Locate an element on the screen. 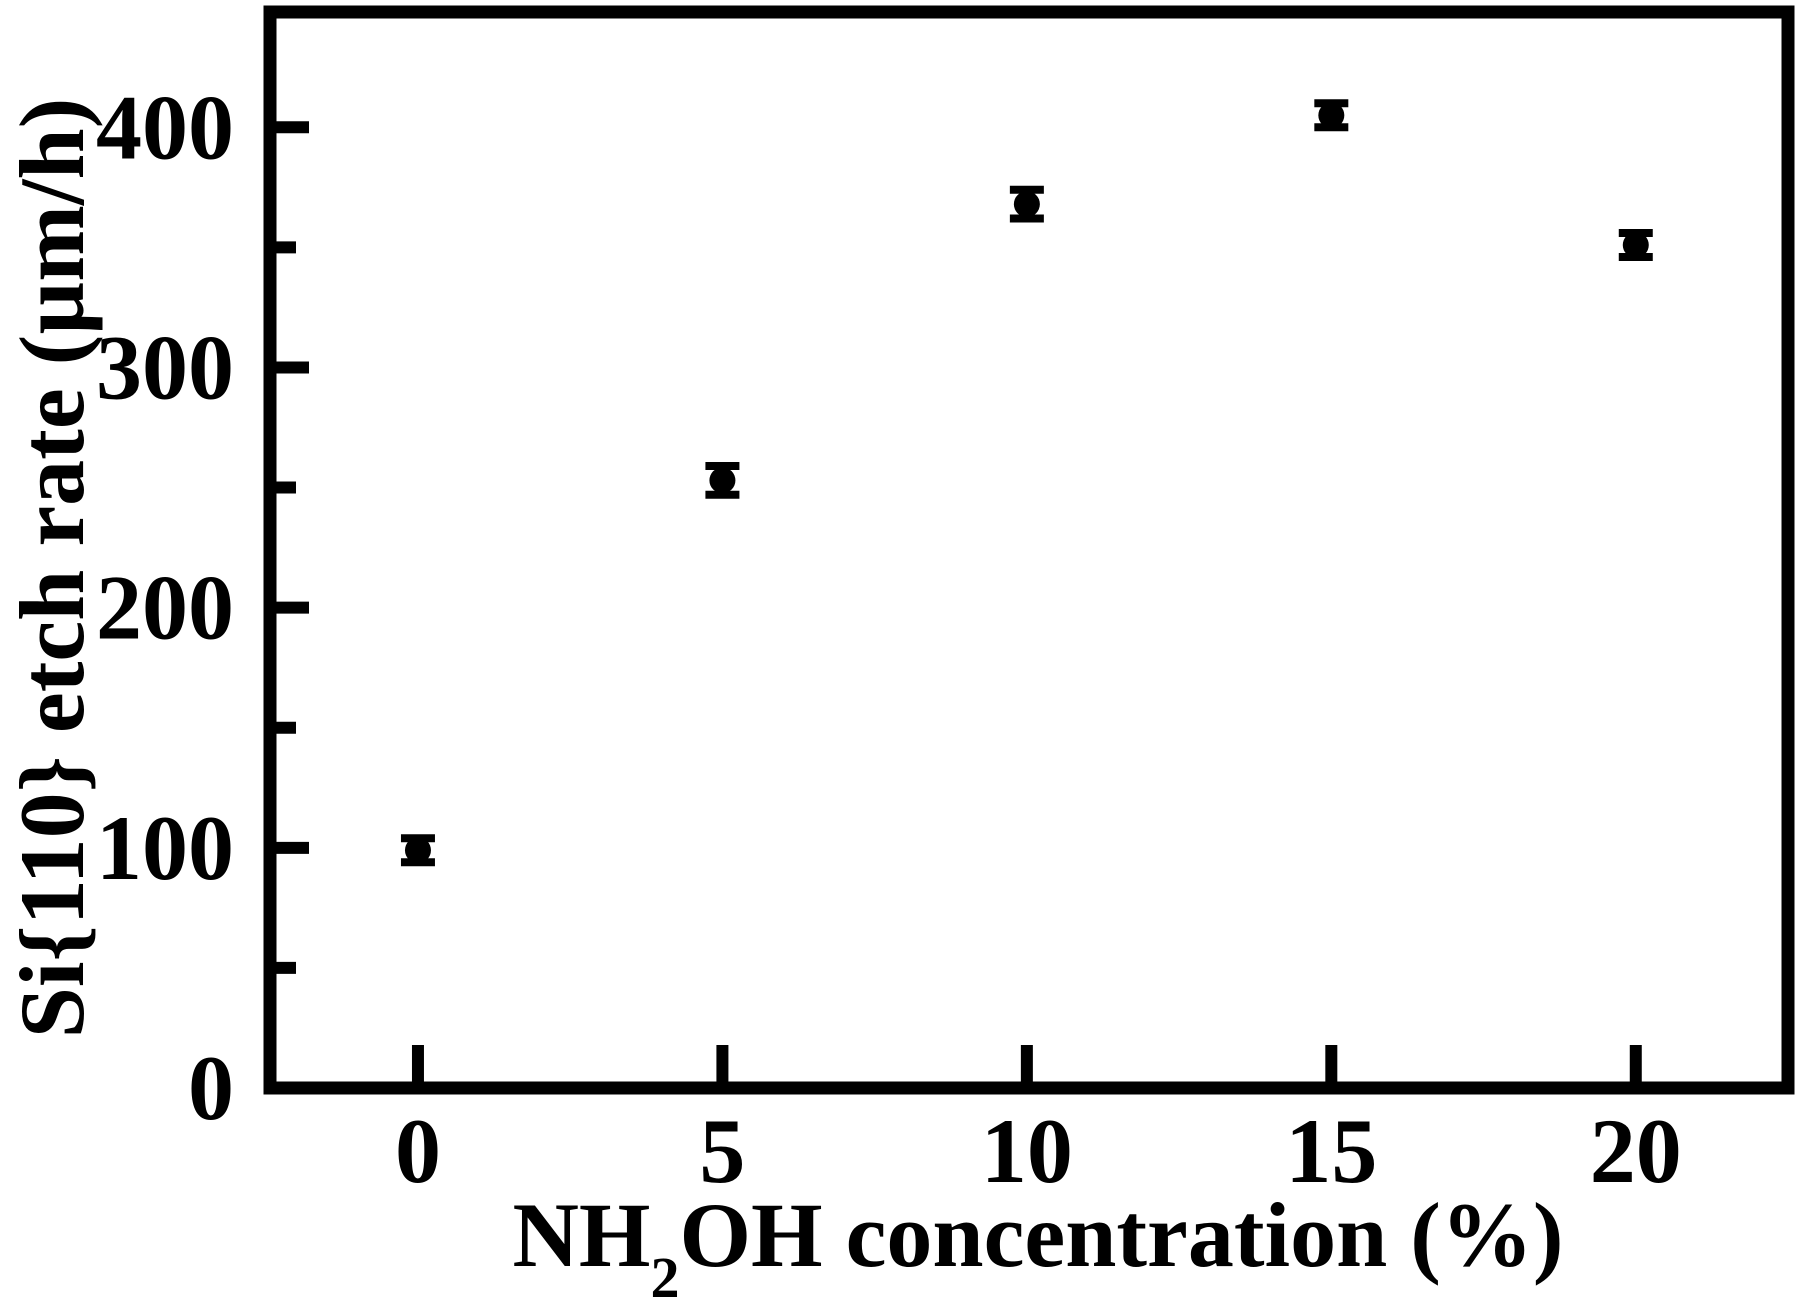 The width and height of the screenshot is (1796, 1304). x-axis-title-subscript: 2 is located at coordinates (664, 1274).